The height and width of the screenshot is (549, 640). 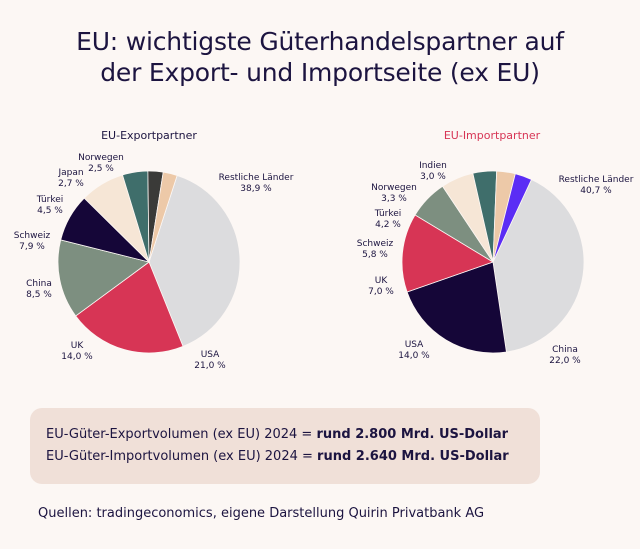 What do you see at coordinates (39, 295) in the screenshot?
I see `export-label-value-china: 8,5 %` at bounding box center [39, 295].